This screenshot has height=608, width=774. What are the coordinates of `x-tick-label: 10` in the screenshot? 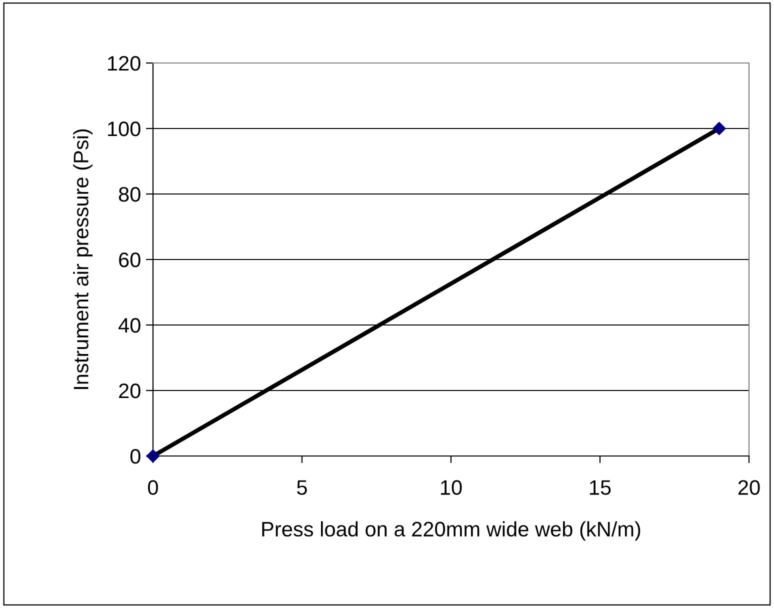 It's located at (451, 487).